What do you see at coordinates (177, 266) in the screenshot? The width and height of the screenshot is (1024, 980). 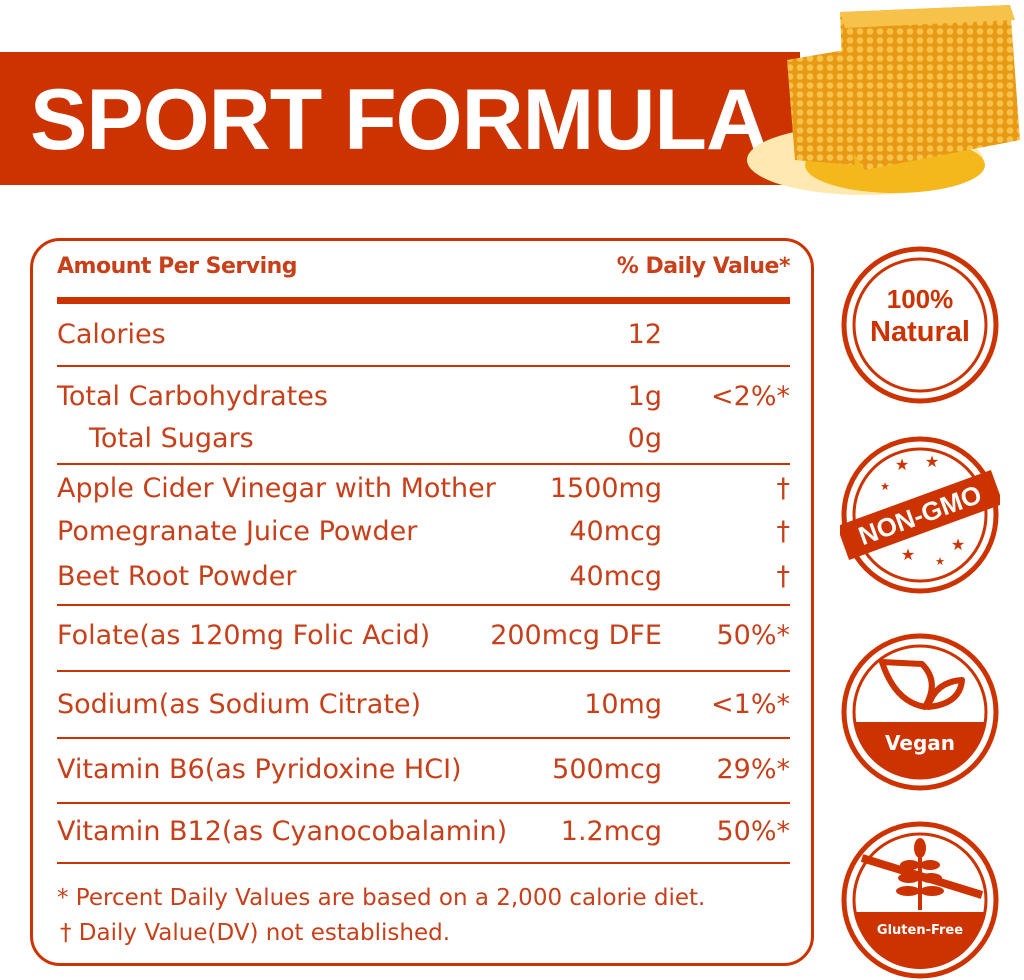 I see `amount-per-serving-header: Amount Per Serving` at bounding box center [177, 266].